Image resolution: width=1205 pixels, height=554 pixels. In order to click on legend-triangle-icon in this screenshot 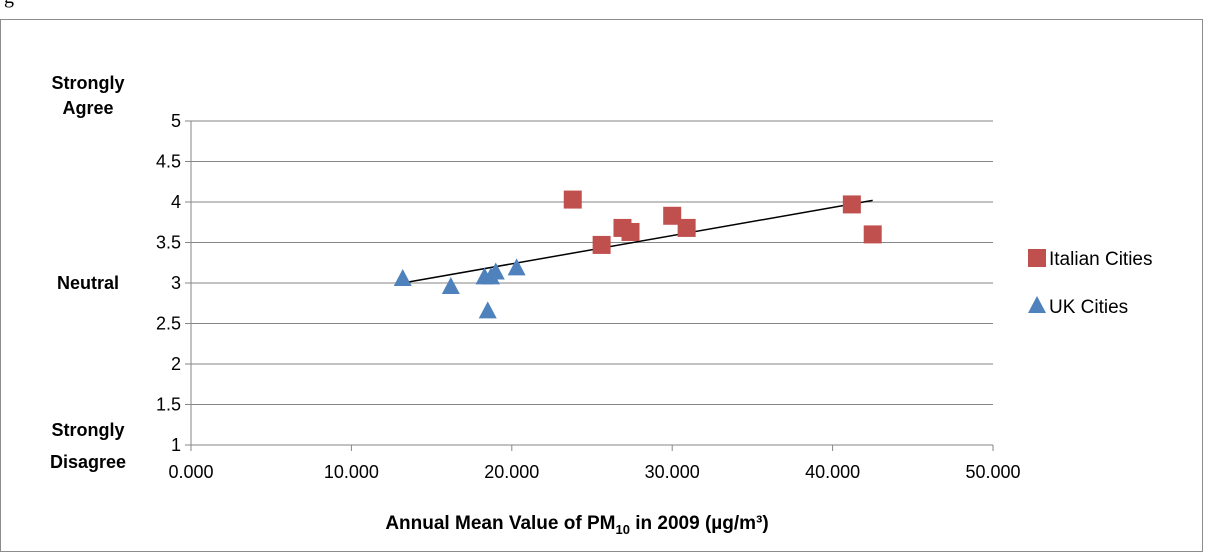, I will do `click(1037, 304)`.